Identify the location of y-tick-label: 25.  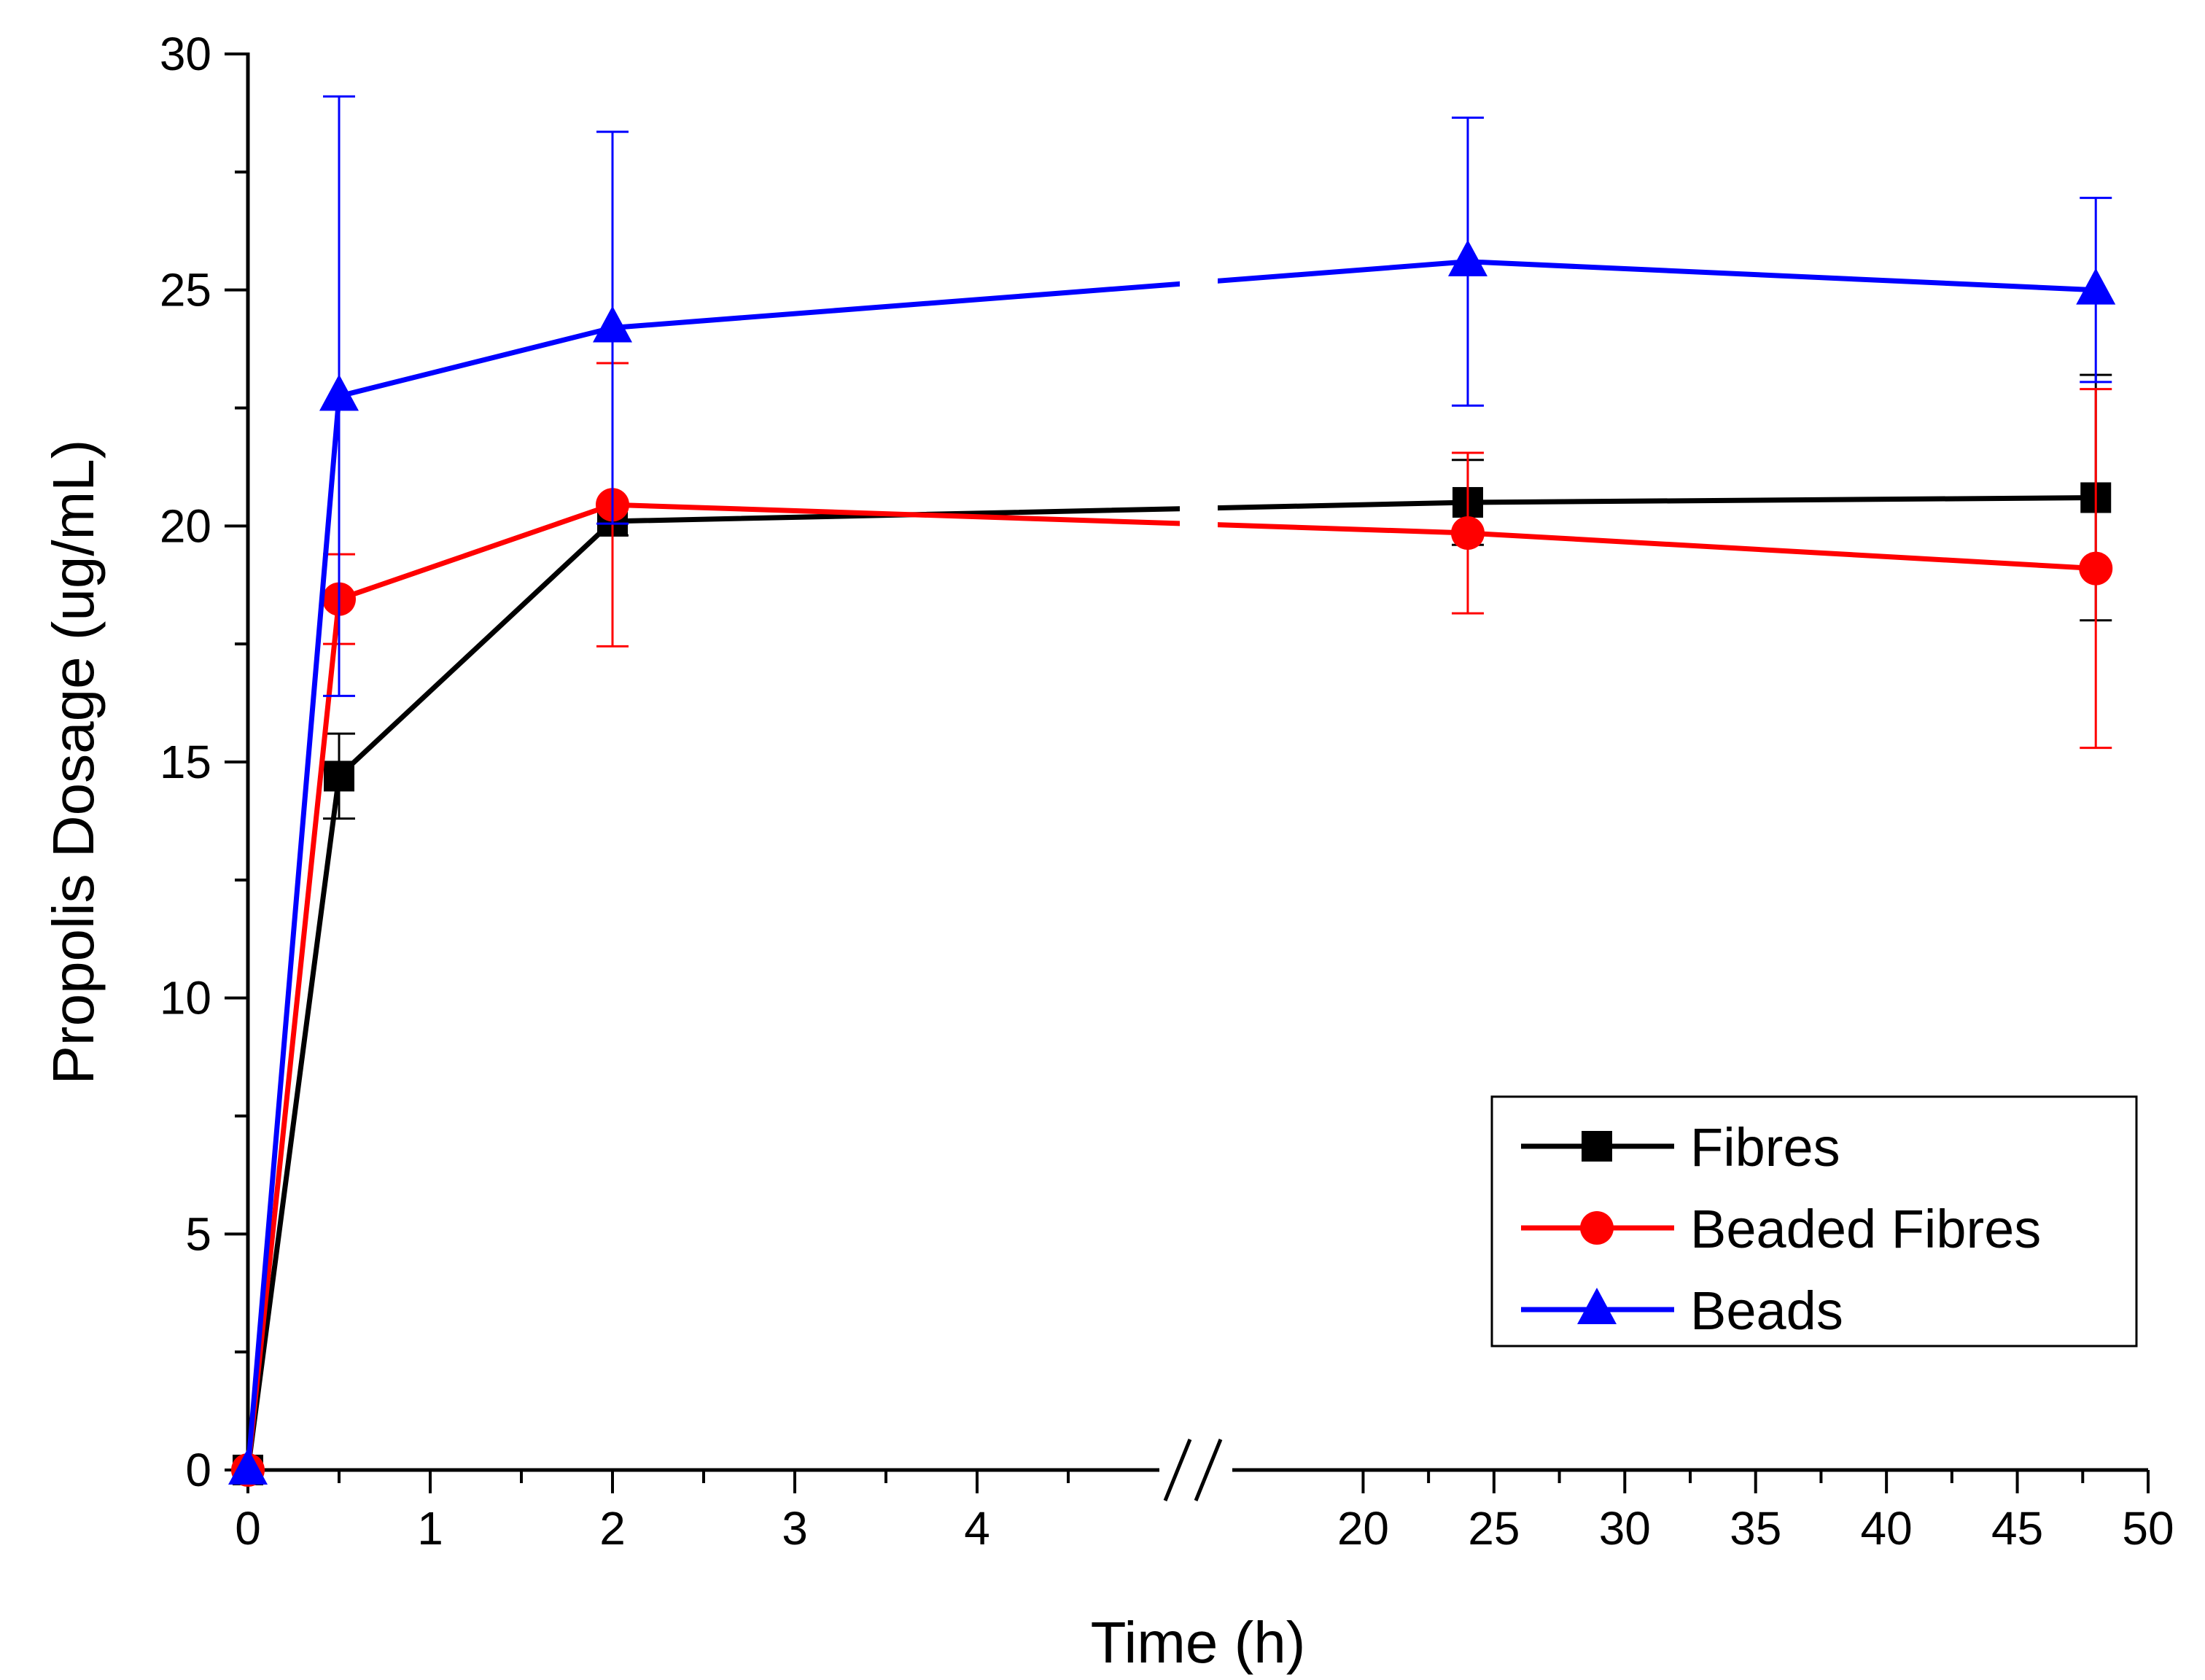
(185, 290).